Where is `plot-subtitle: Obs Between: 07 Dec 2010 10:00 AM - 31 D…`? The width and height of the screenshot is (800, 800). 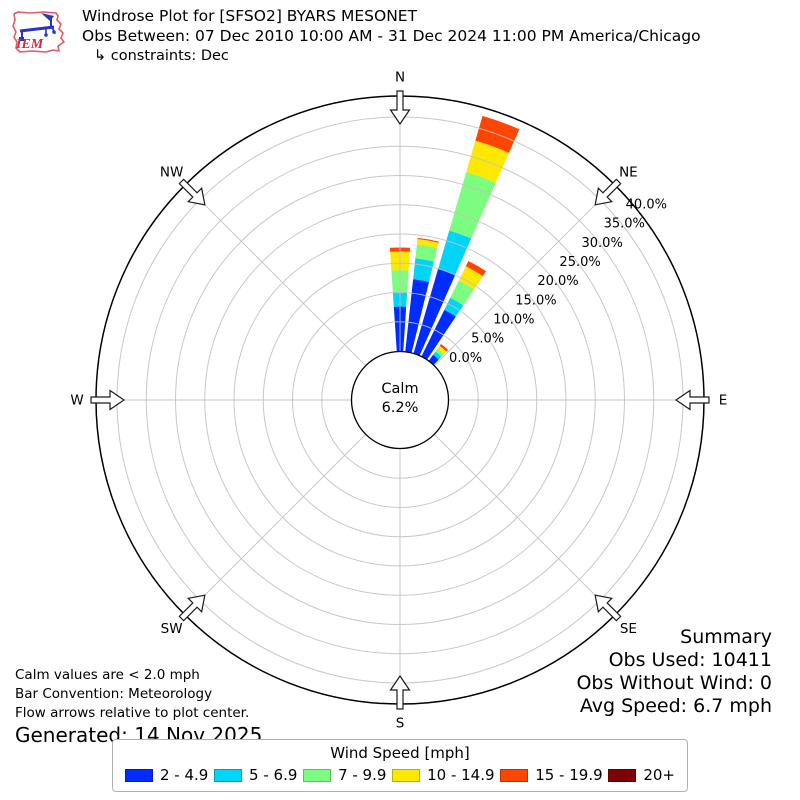
plot-subtitle: Obs Between: 07 Dec 2010 10:00 AM - 31 D… is located at coordinates (391, 36).